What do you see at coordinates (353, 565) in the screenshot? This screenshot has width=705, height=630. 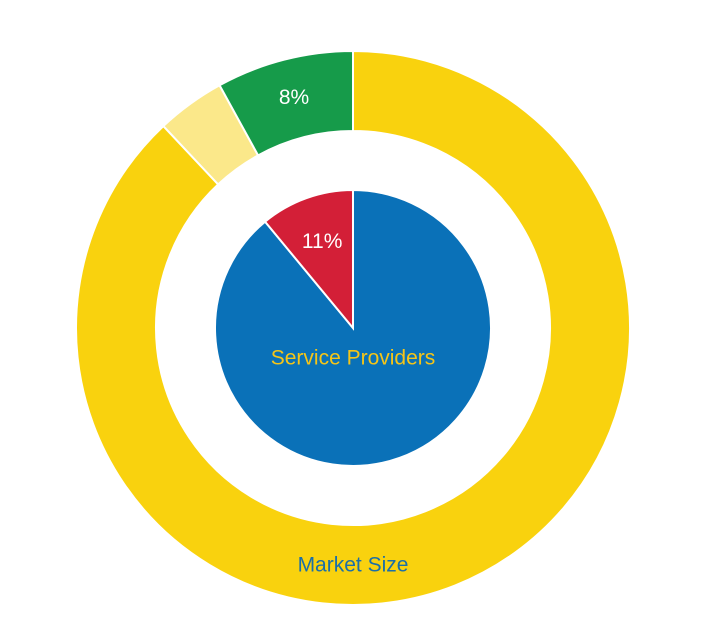 I see `series-label: Market Size` at bounding box center [353, 565].